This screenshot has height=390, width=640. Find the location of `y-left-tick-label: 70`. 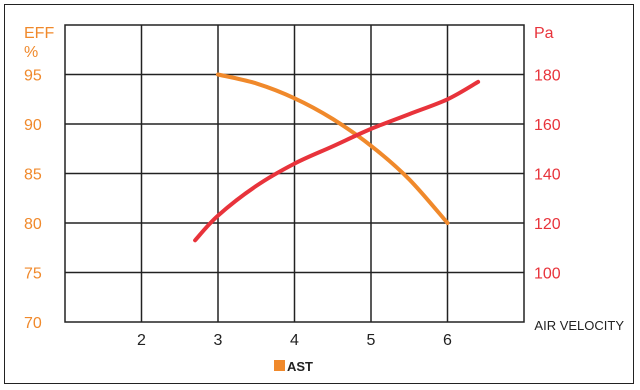

y-left-tick-label: 70 is located at coordinates (33, 323).